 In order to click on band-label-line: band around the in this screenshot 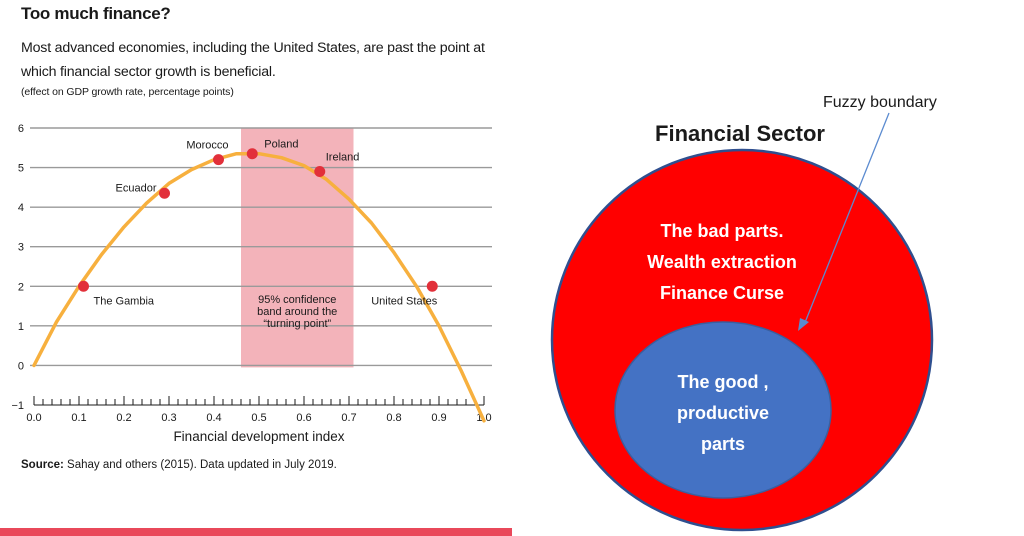, I will do `click(297, 312)`.